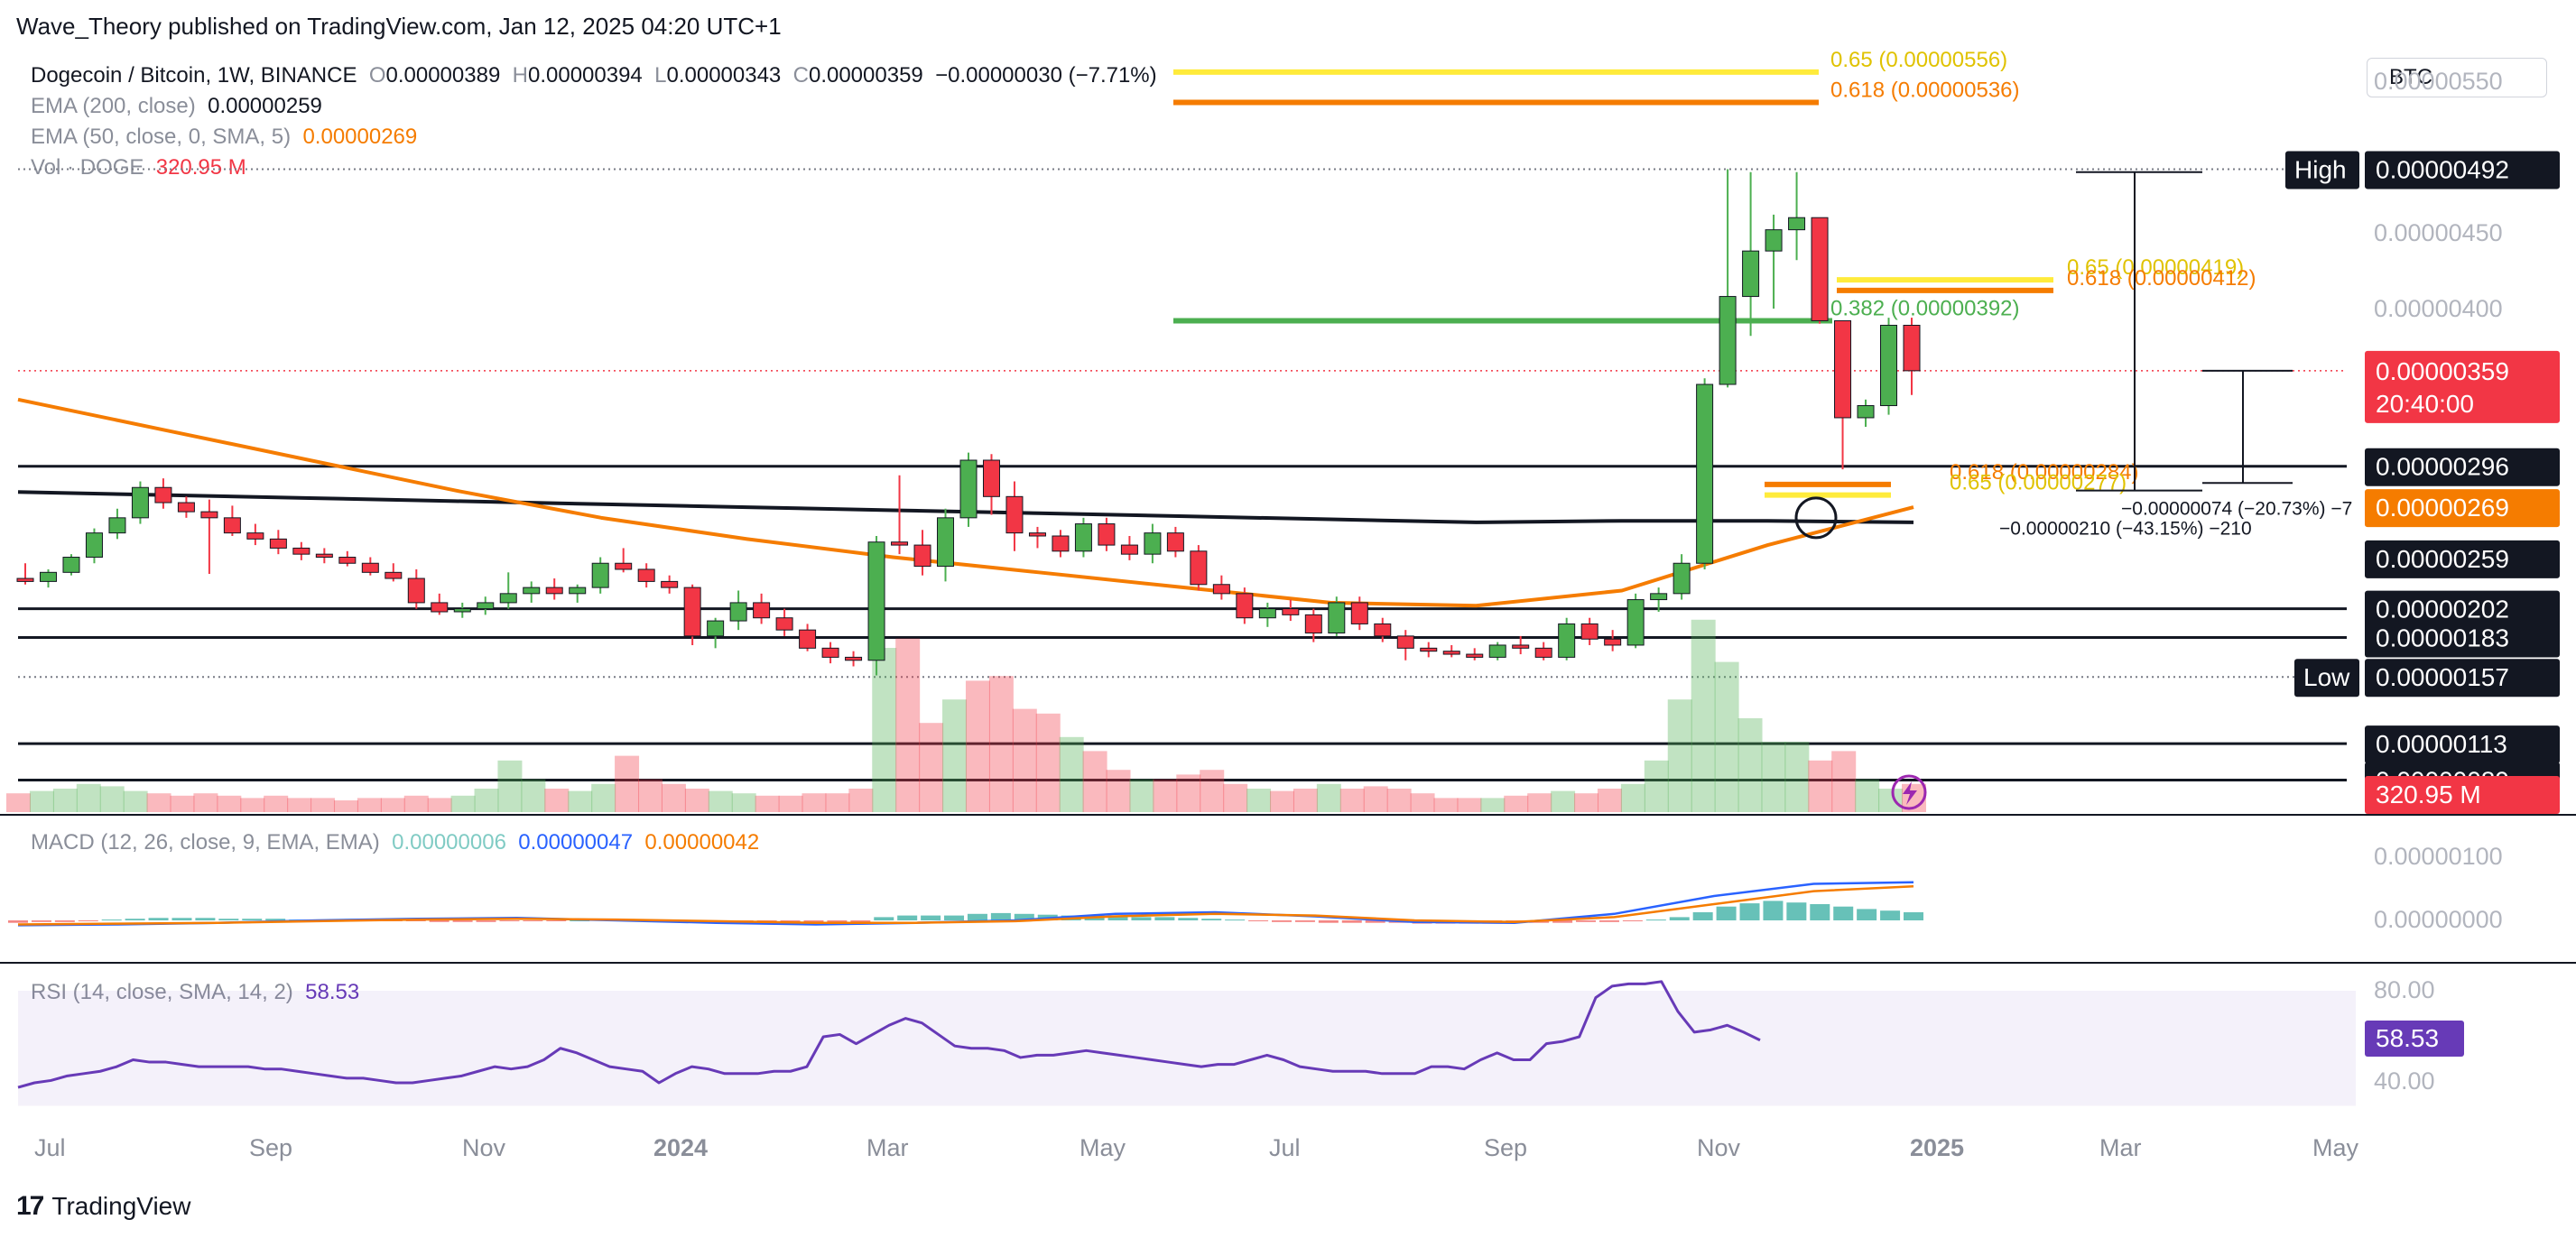 The height and width of the screenshot is (1238, 2576). What do you see at coordinates (1288, 815) in the screenshot?
I see `pane-divider-macd` at bounding box center [1288, 815].